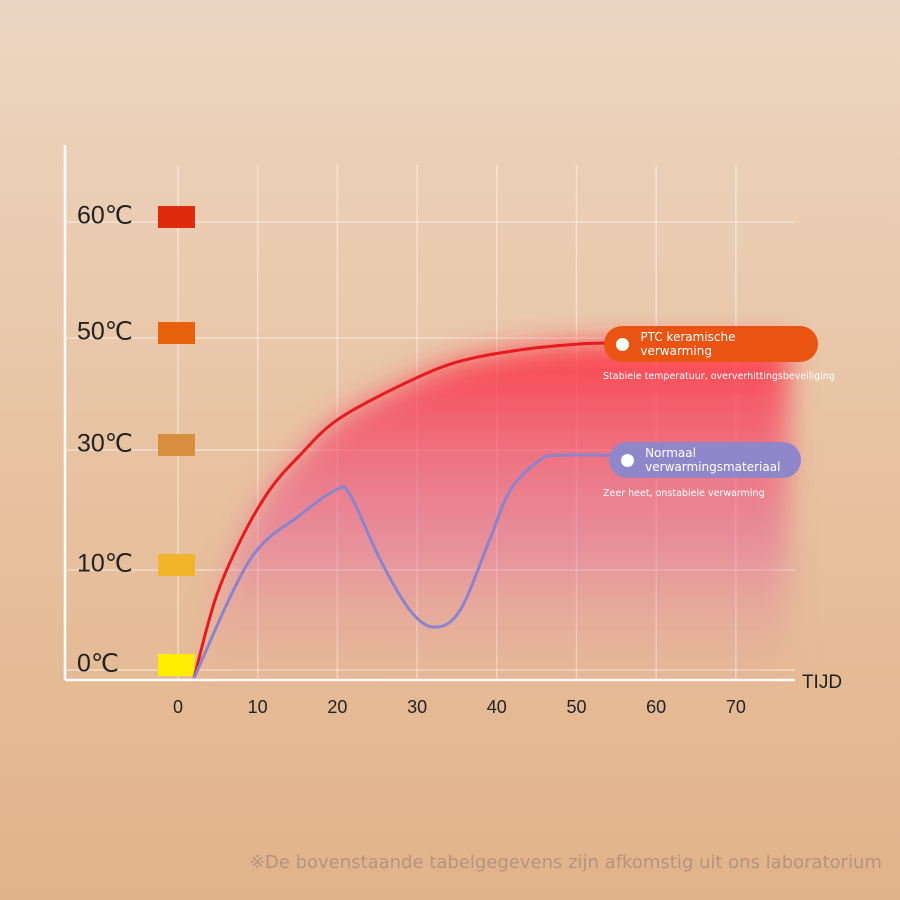 The image size is (900, 900). I want to click on x-axis-title: TIJD, so click(822, 682).